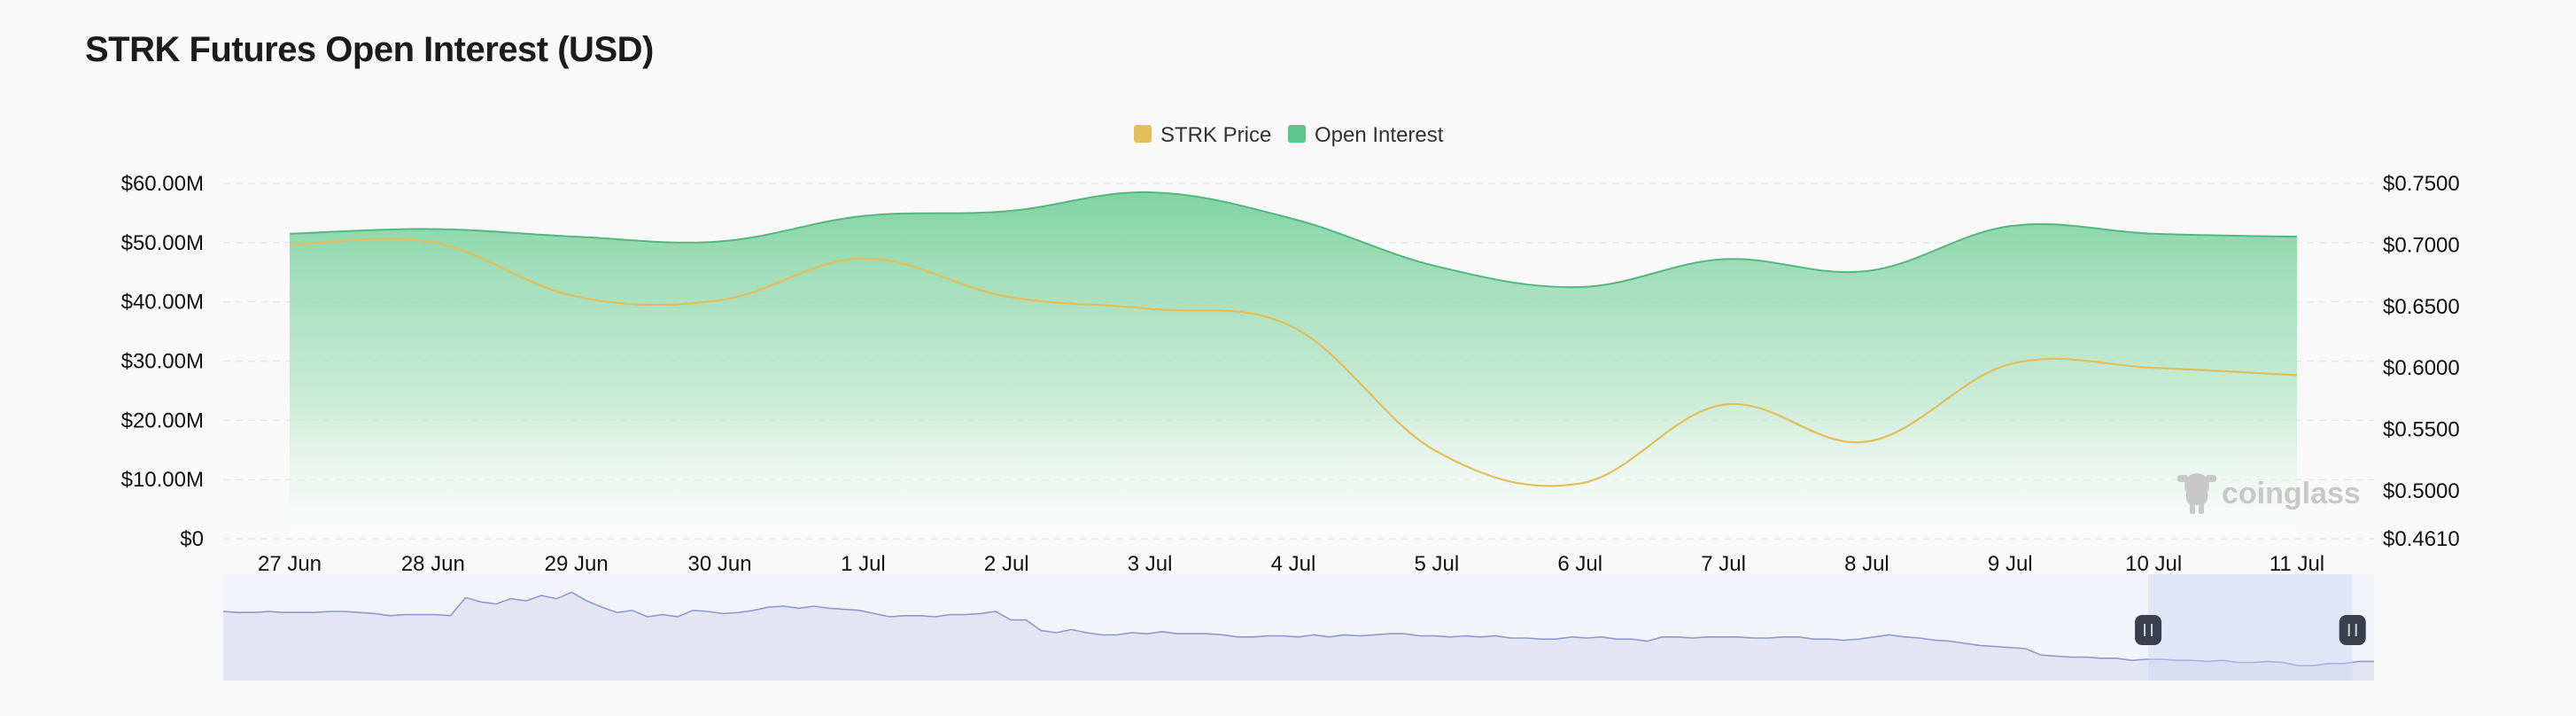 Image resolution: width=2576 pixels, height=716 pixels. I want to click on x-tick-label: 1 Jul, so click(863, 564).